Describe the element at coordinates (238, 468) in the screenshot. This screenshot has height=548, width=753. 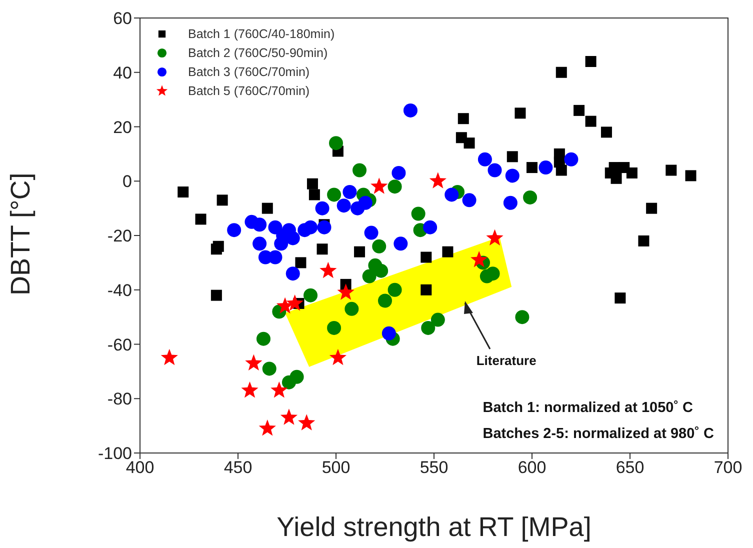
I see `x-tick-label: 450` at that location.